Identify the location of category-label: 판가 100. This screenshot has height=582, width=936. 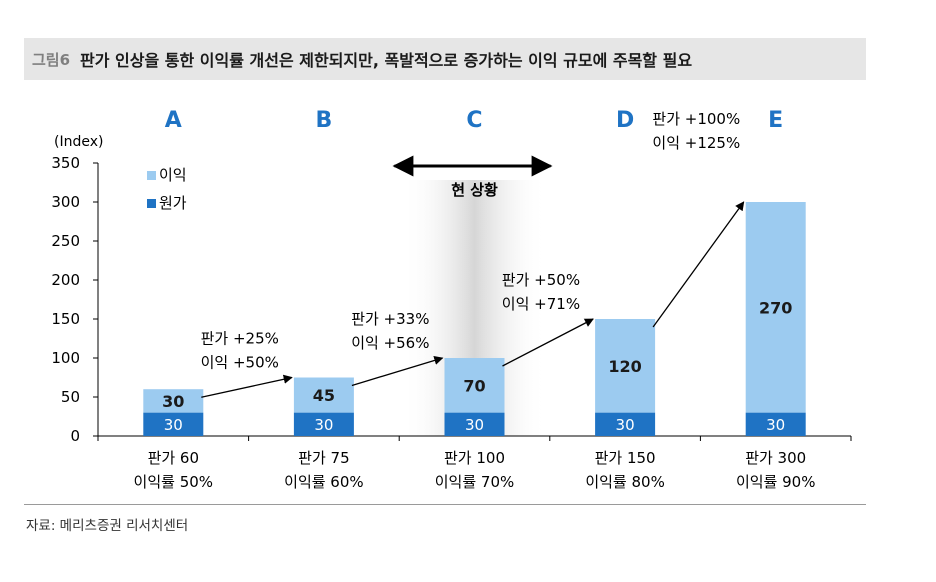
(474, 458).